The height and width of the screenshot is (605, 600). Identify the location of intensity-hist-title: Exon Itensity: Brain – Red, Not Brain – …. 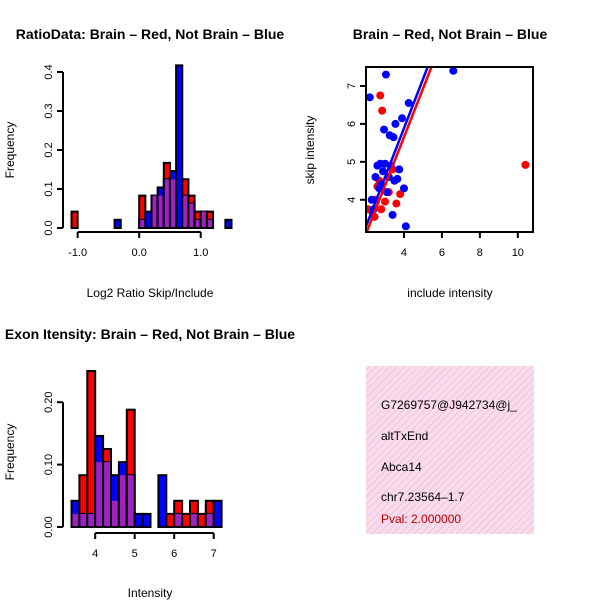
(150, 334).